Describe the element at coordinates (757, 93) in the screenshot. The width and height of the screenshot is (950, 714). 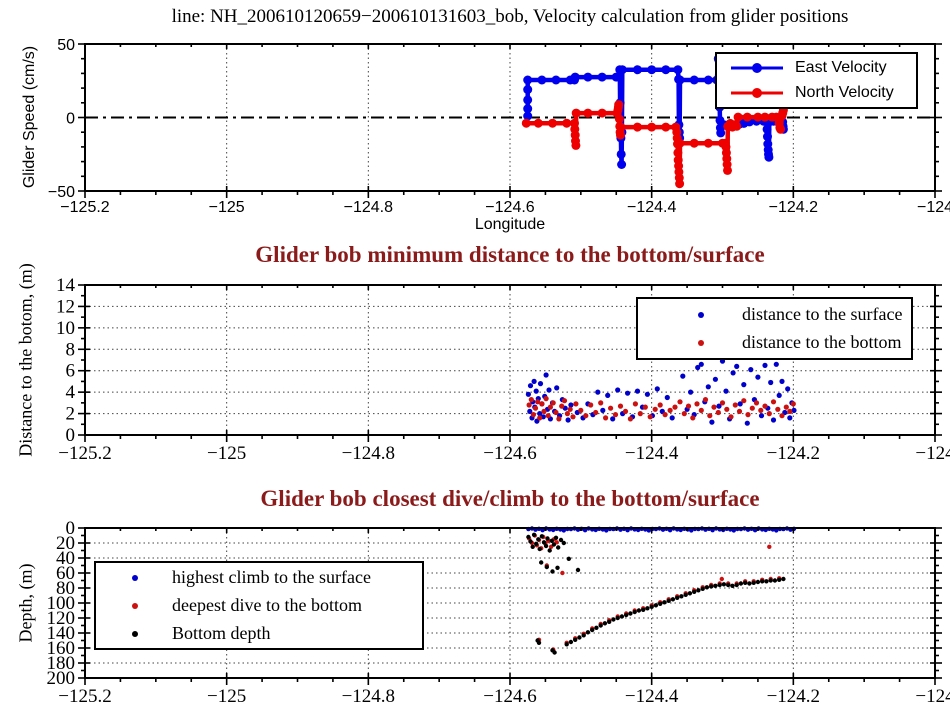
I see `red-line-marker-icon` at that location.